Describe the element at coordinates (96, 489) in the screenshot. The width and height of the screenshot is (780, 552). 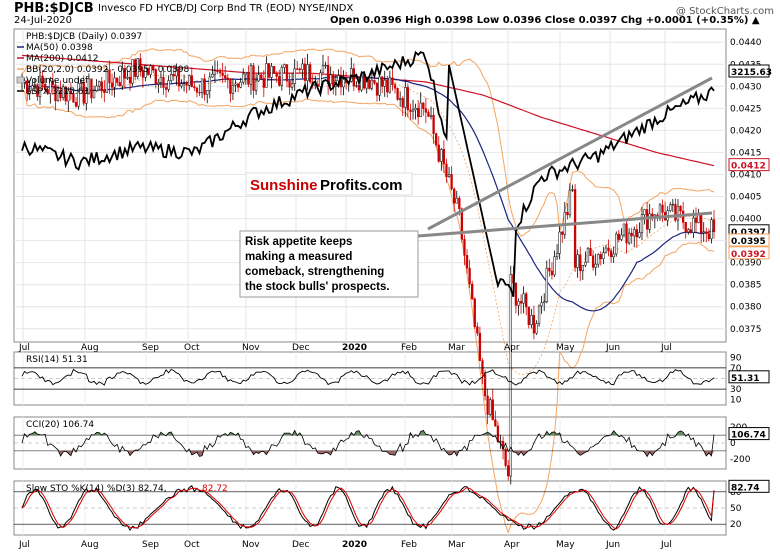
I see `sto-label-k: Slow STO %K(14) %D(3) 82.74,` at that location.